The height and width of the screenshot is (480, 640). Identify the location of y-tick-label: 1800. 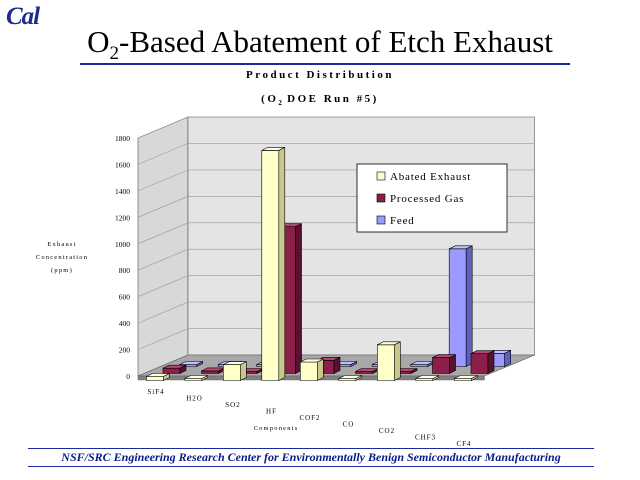
(122, 138).